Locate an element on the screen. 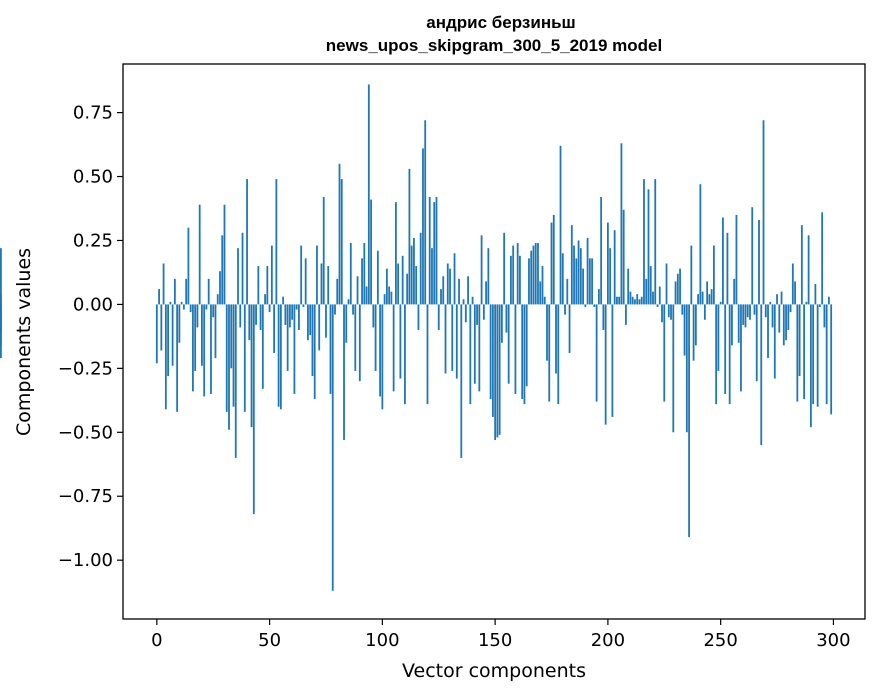 The image size is (880, 696). x-axis-ticks: 0 50 100 150 200 250 300 is located at coordinates (501, 635).